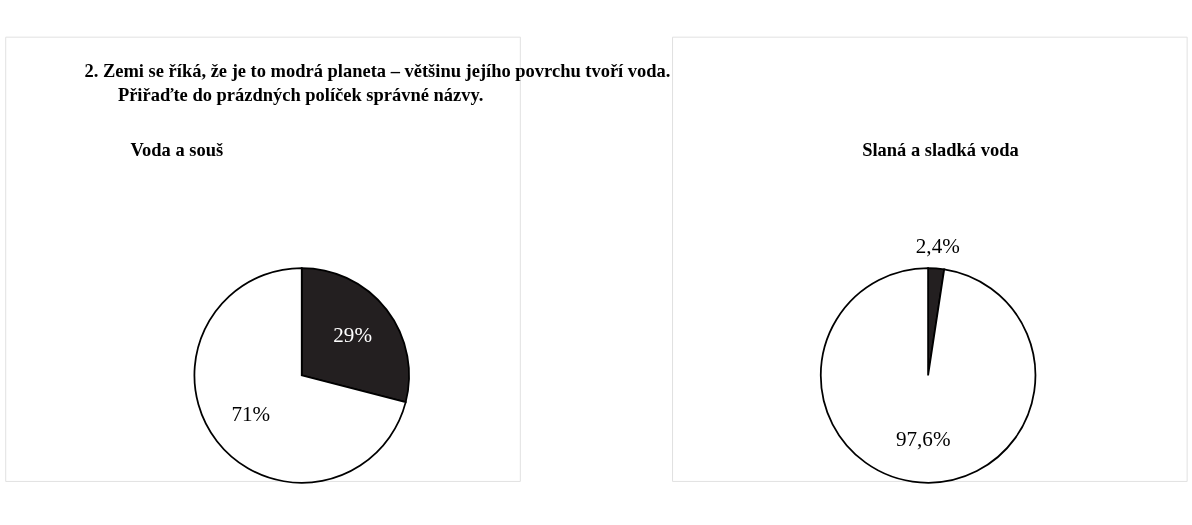 Image resolution: width=1192 pixels, height=525 pixels. I want to click on text: 2. Zemi se říká, že je to modrá planeta – většinu jejího povrchu tvoří voda., so click(377, 71).